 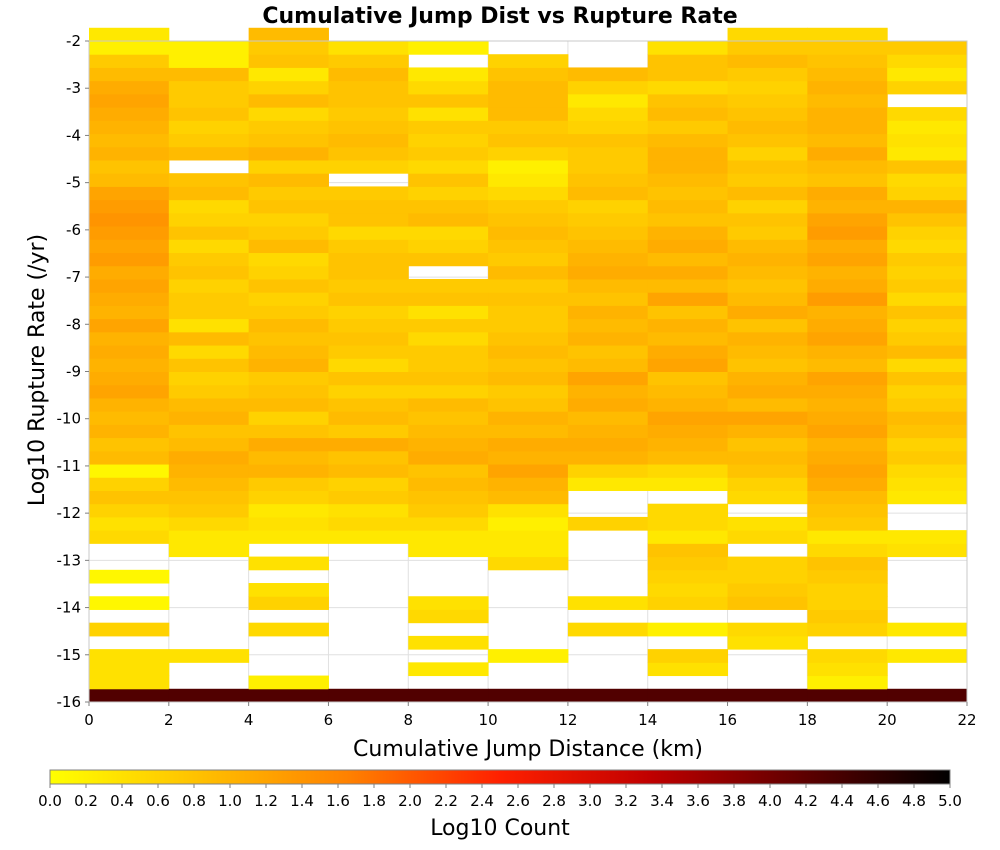 What do you see at coordinates (770, 801) in the screenshot?
I see `colorbar-tick-label: 4.0` at bounding box center [770, 801].